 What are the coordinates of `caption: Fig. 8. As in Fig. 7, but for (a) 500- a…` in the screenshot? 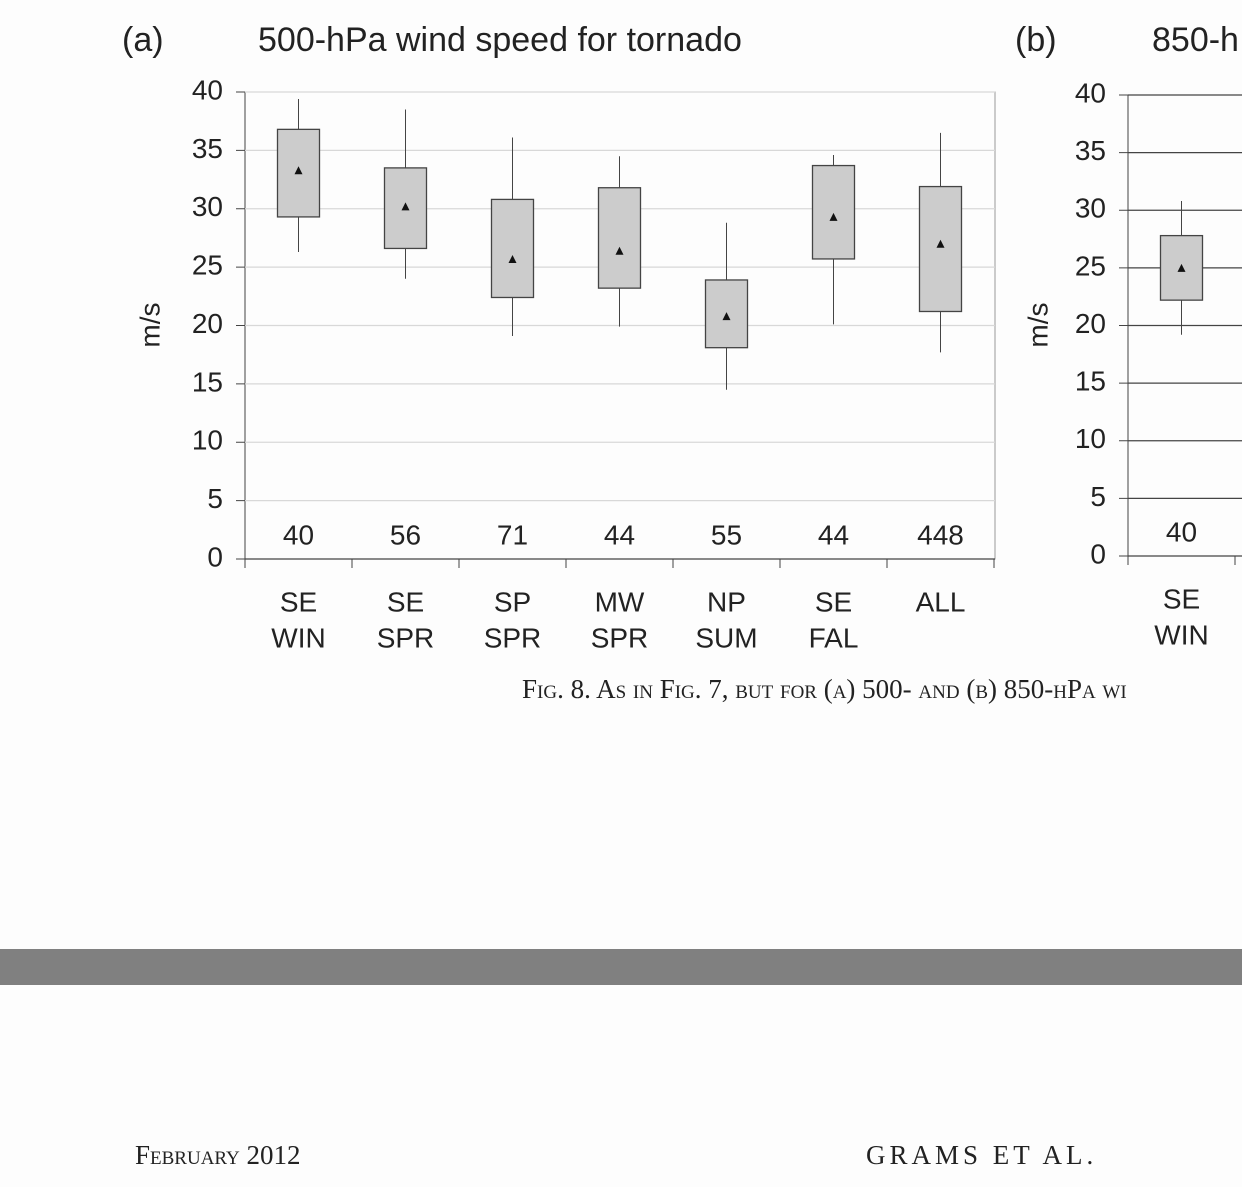 It's located at (824, 689).